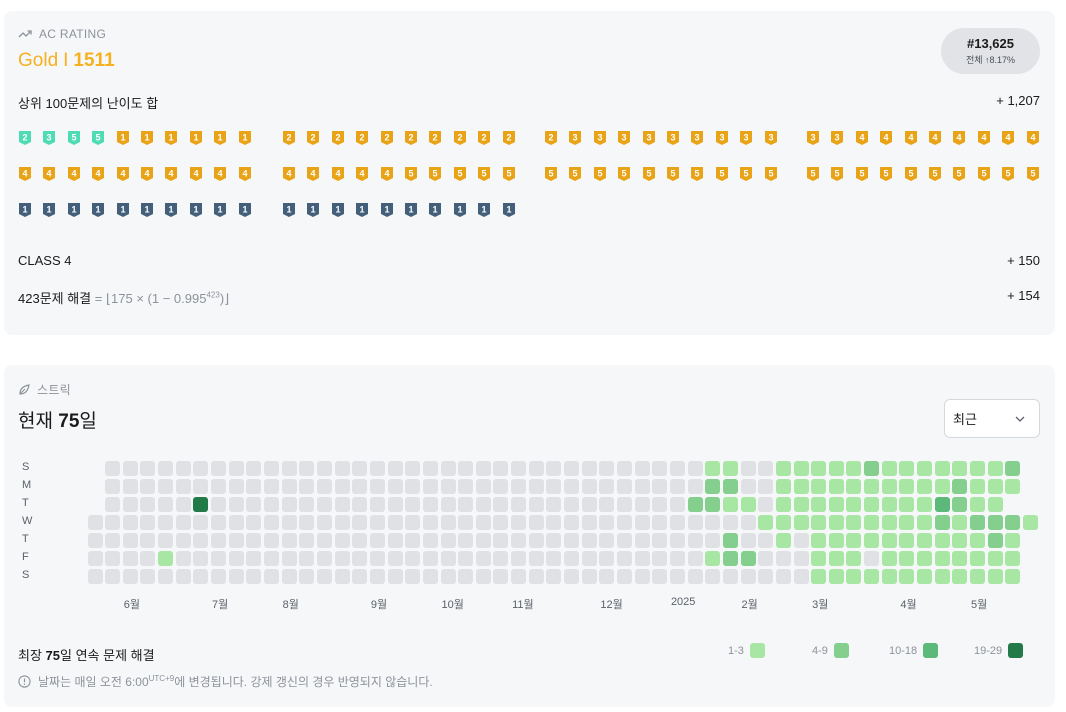  What do you see at coordinates (98, 138) in the screenshot?
I see `tier-badge-platinum-5: 5` at bounding box center [98, 138].